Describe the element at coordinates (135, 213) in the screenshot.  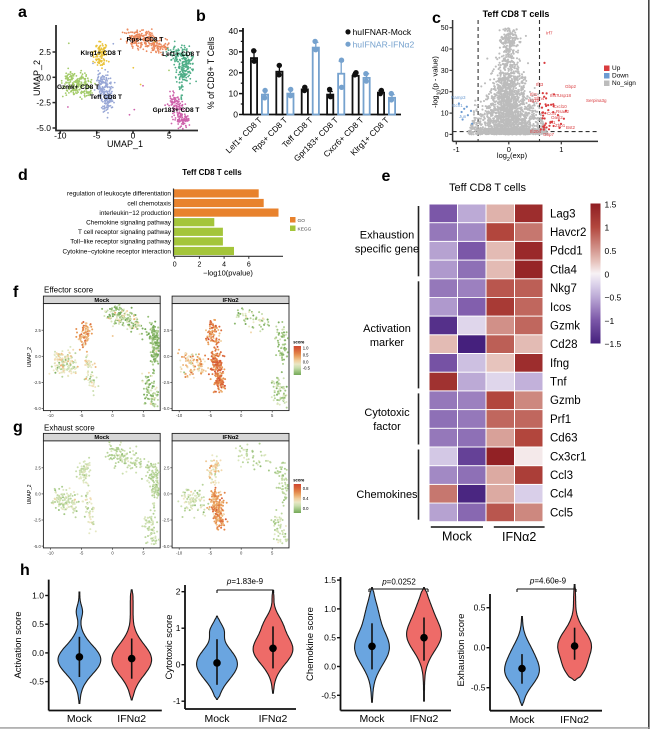
I see `svg-text: interleukin−12 production` at that location.